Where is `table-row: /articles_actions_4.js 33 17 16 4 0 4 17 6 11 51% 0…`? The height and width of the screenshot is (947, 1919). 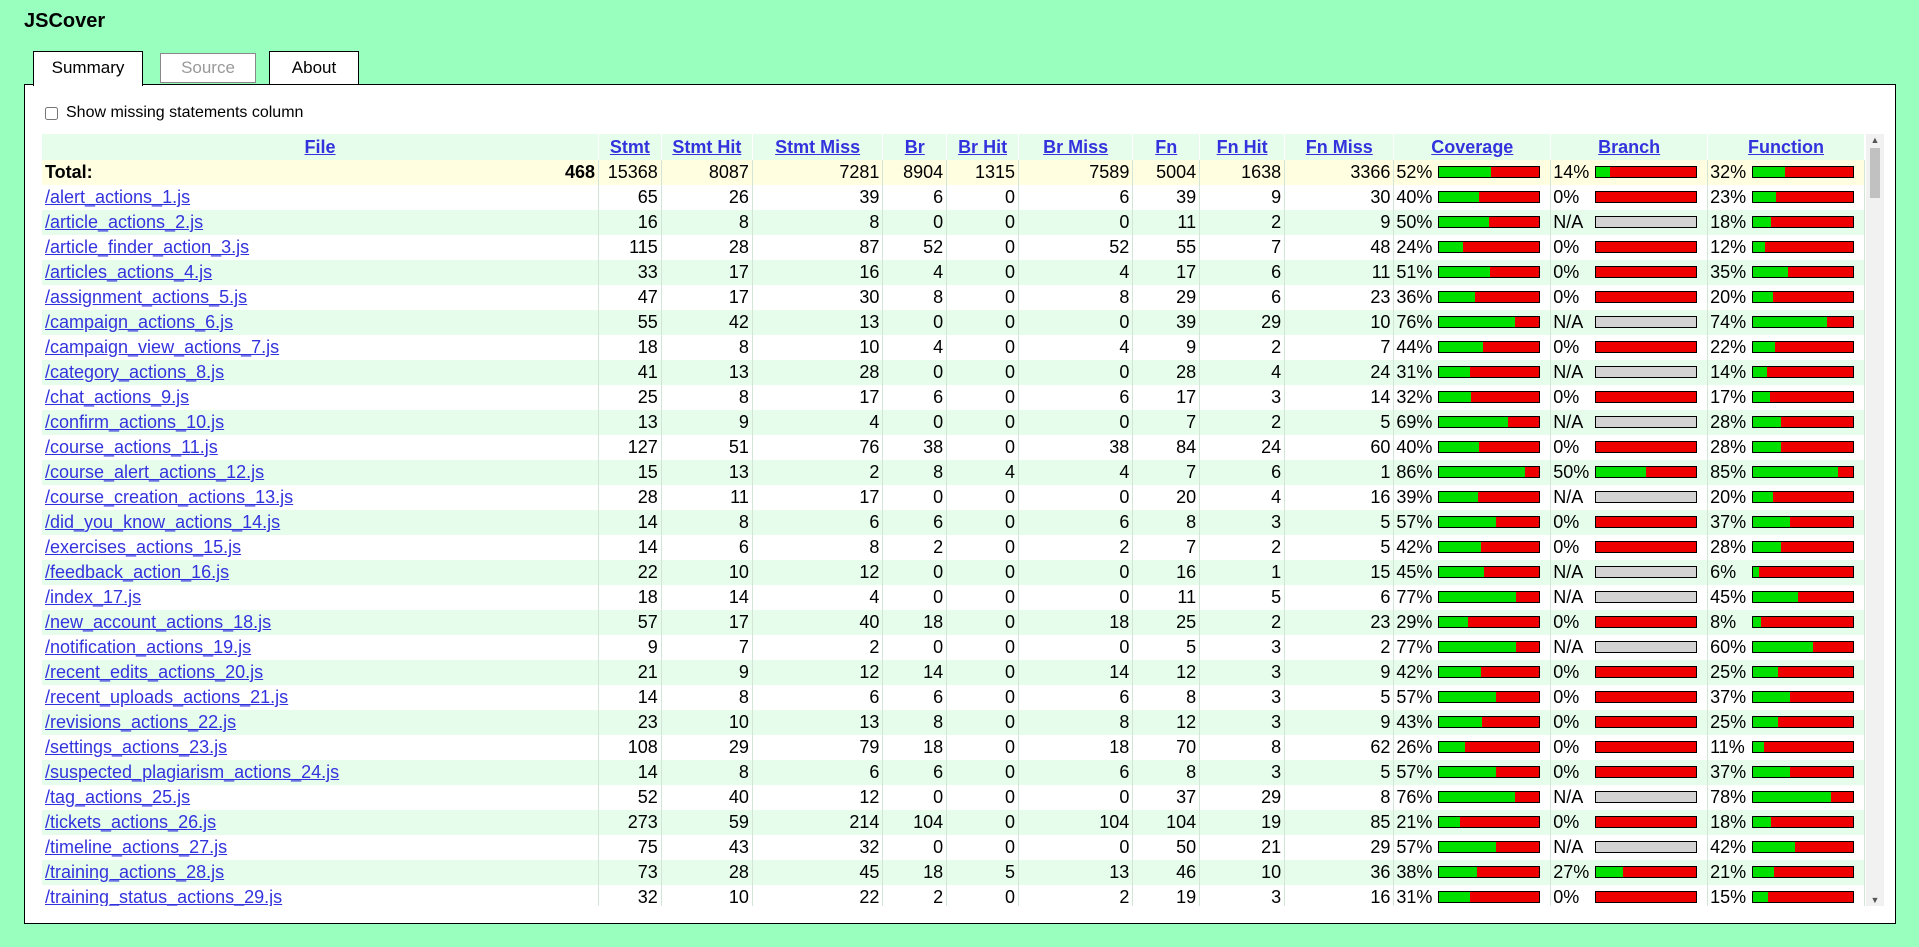
table-row: /articles_actions_4.js 33 17 16 4 0 4 17 6 11 51% 0… is located at coordinates (953, 272).